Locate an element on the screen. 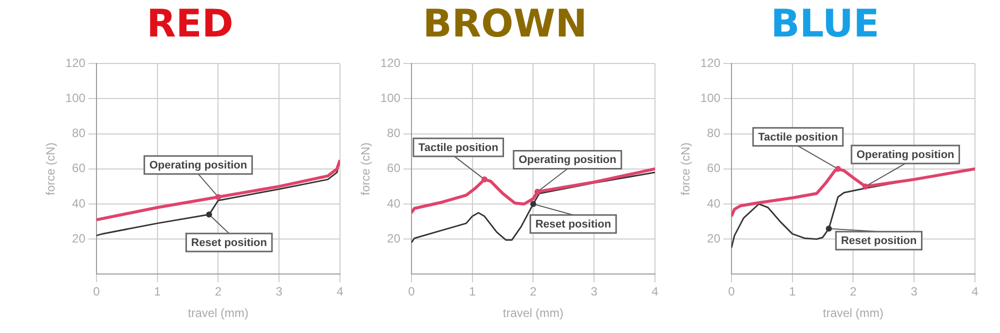 This screenshot has height=333, width=1000. chart-title: BROWN is located at coordinates (505, 24).